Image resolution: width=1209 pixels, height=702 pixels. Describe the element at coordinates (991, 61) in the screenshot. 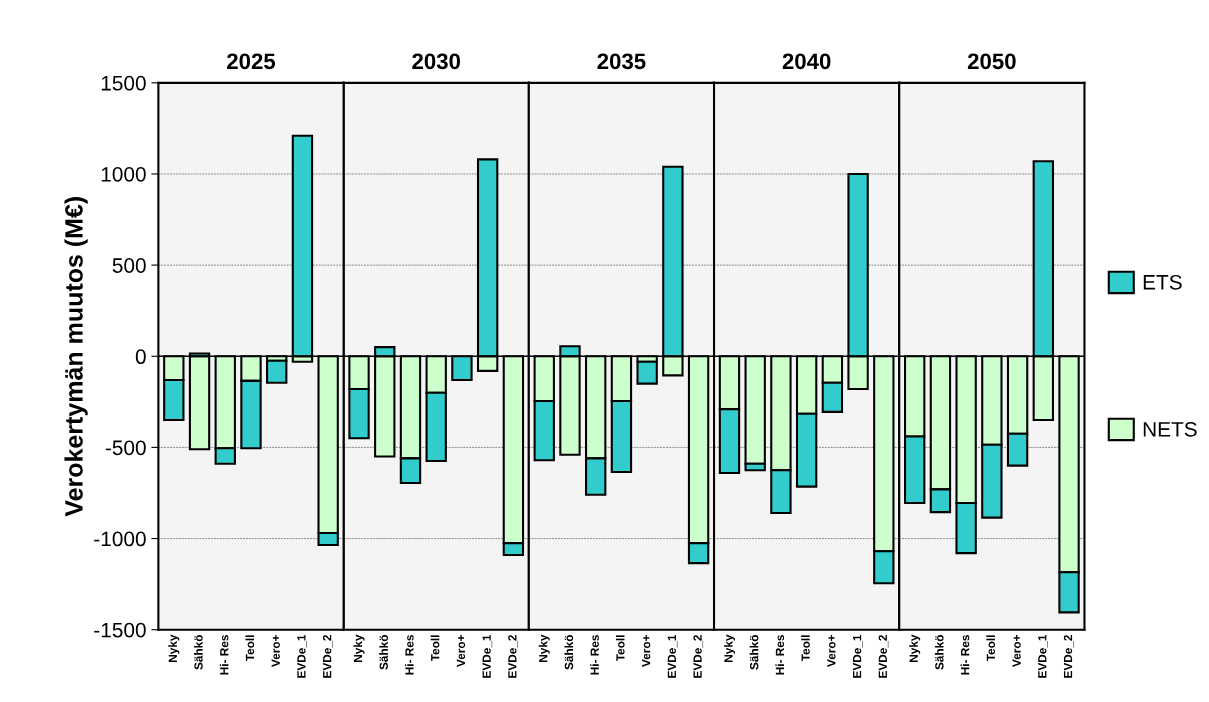

I see `chart-title: 2050` at that location.